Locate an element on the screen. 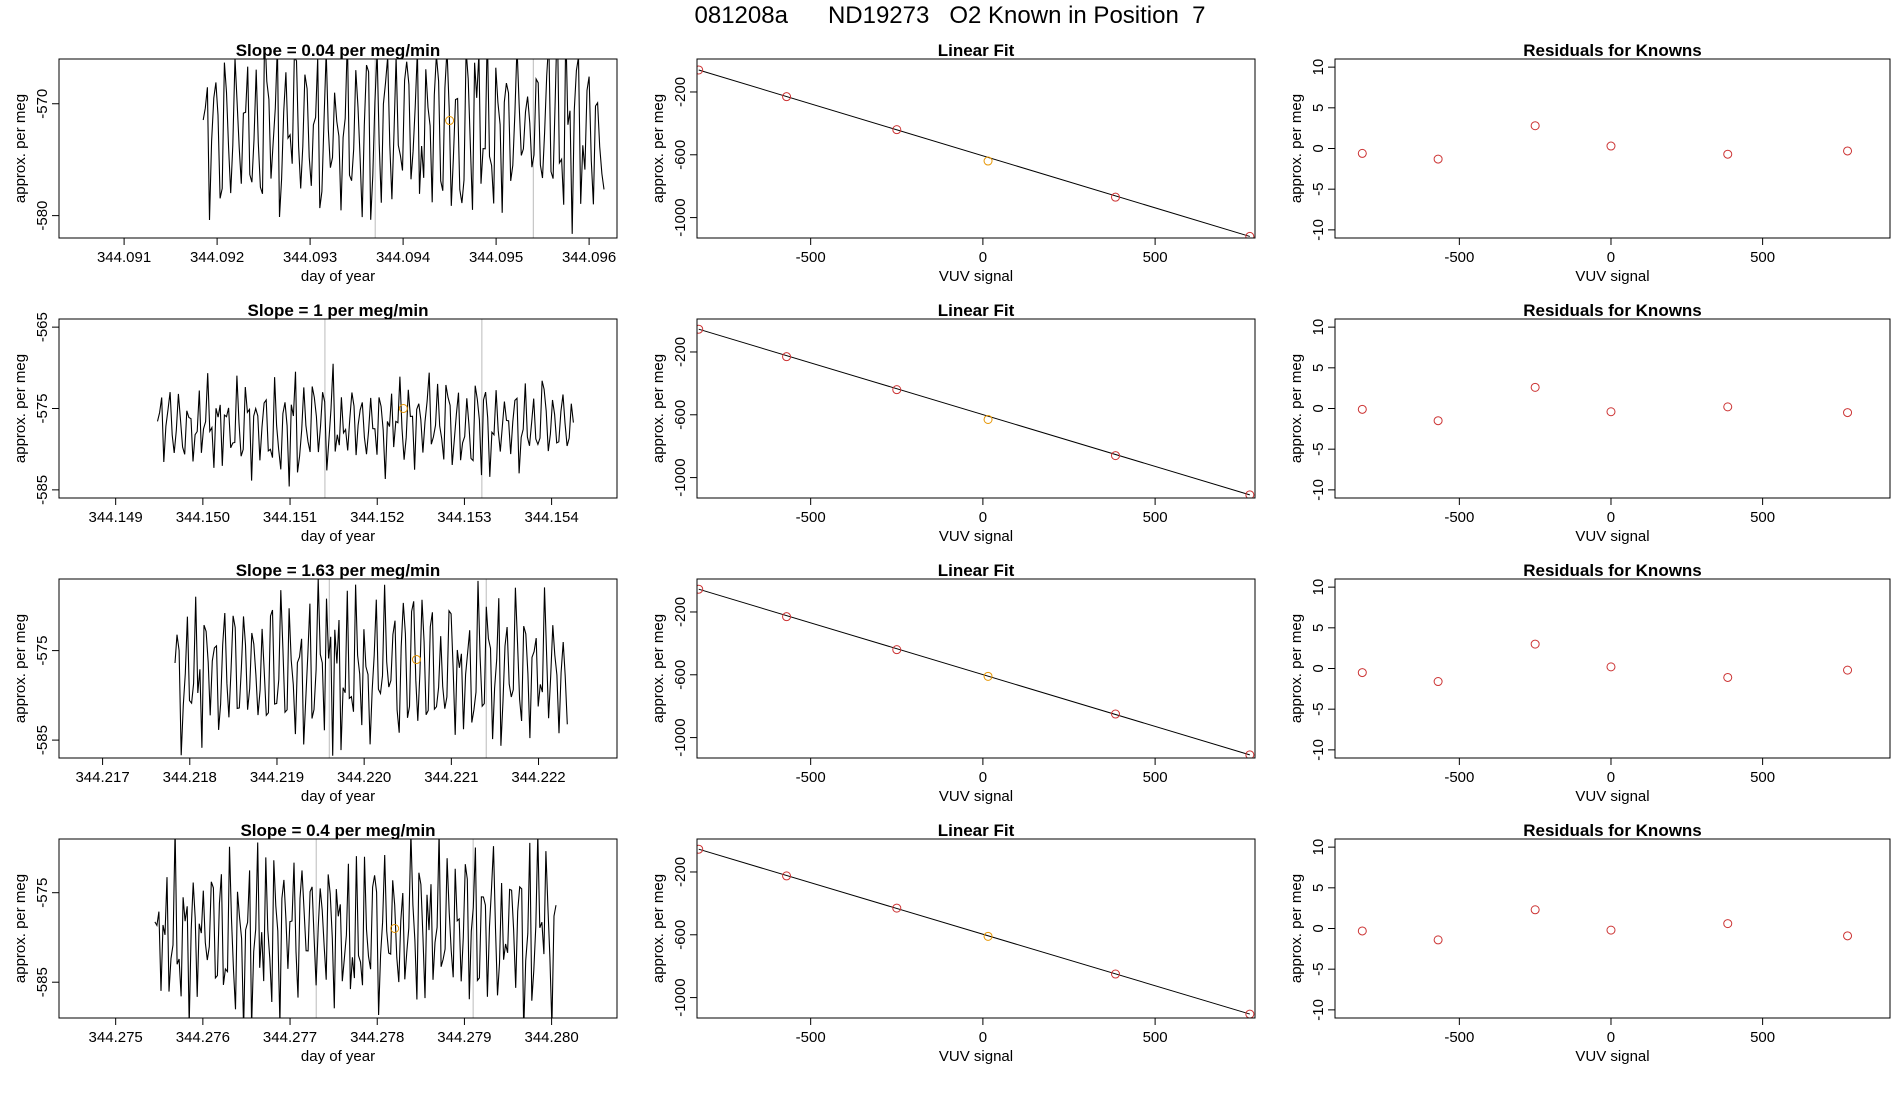 The image size is (1900, 1100). x-tick-label: 344.275 is located at coordinates (116, 1037).